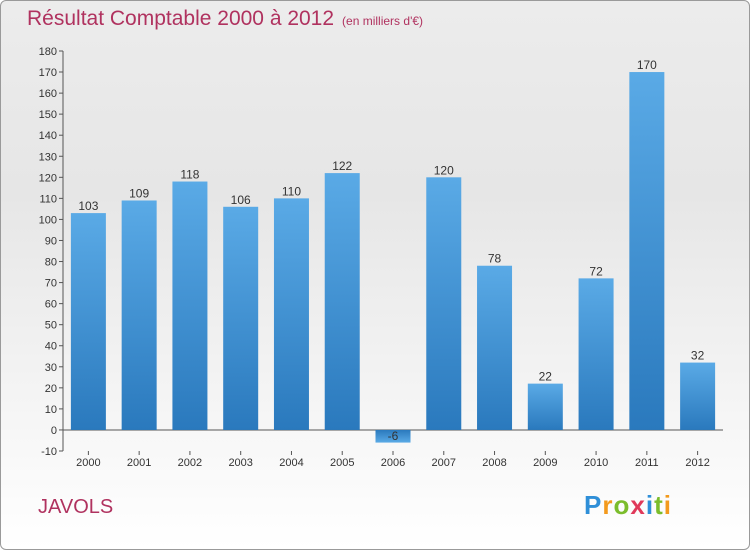 This screenshot has width=750, height=550. I want to click on logo-letter: x, so click(638, 505).